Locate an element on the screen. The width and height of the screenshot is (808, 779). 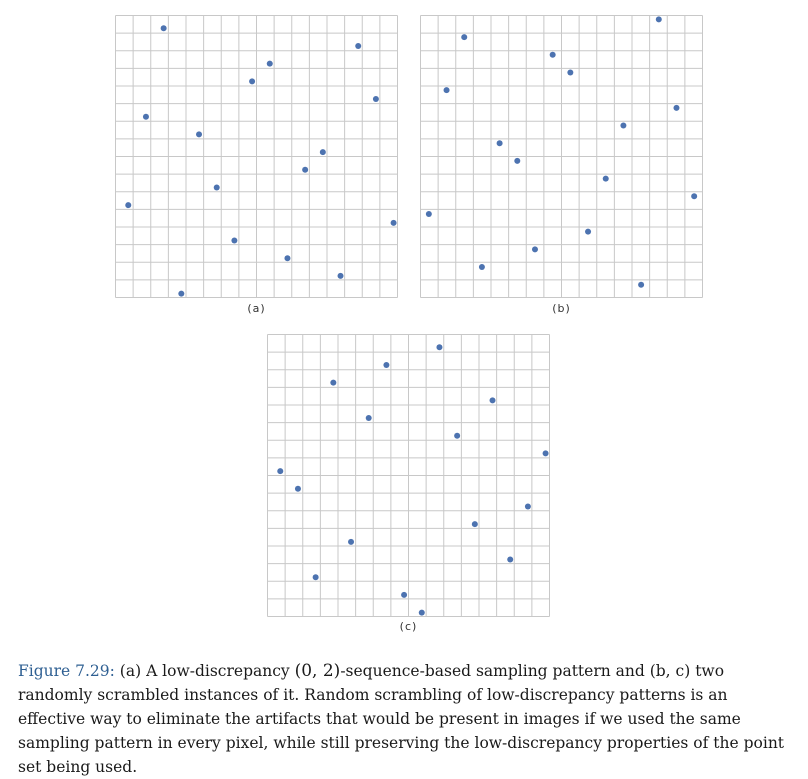
plot-c-label: (c) is located at coordinates (408, 626).